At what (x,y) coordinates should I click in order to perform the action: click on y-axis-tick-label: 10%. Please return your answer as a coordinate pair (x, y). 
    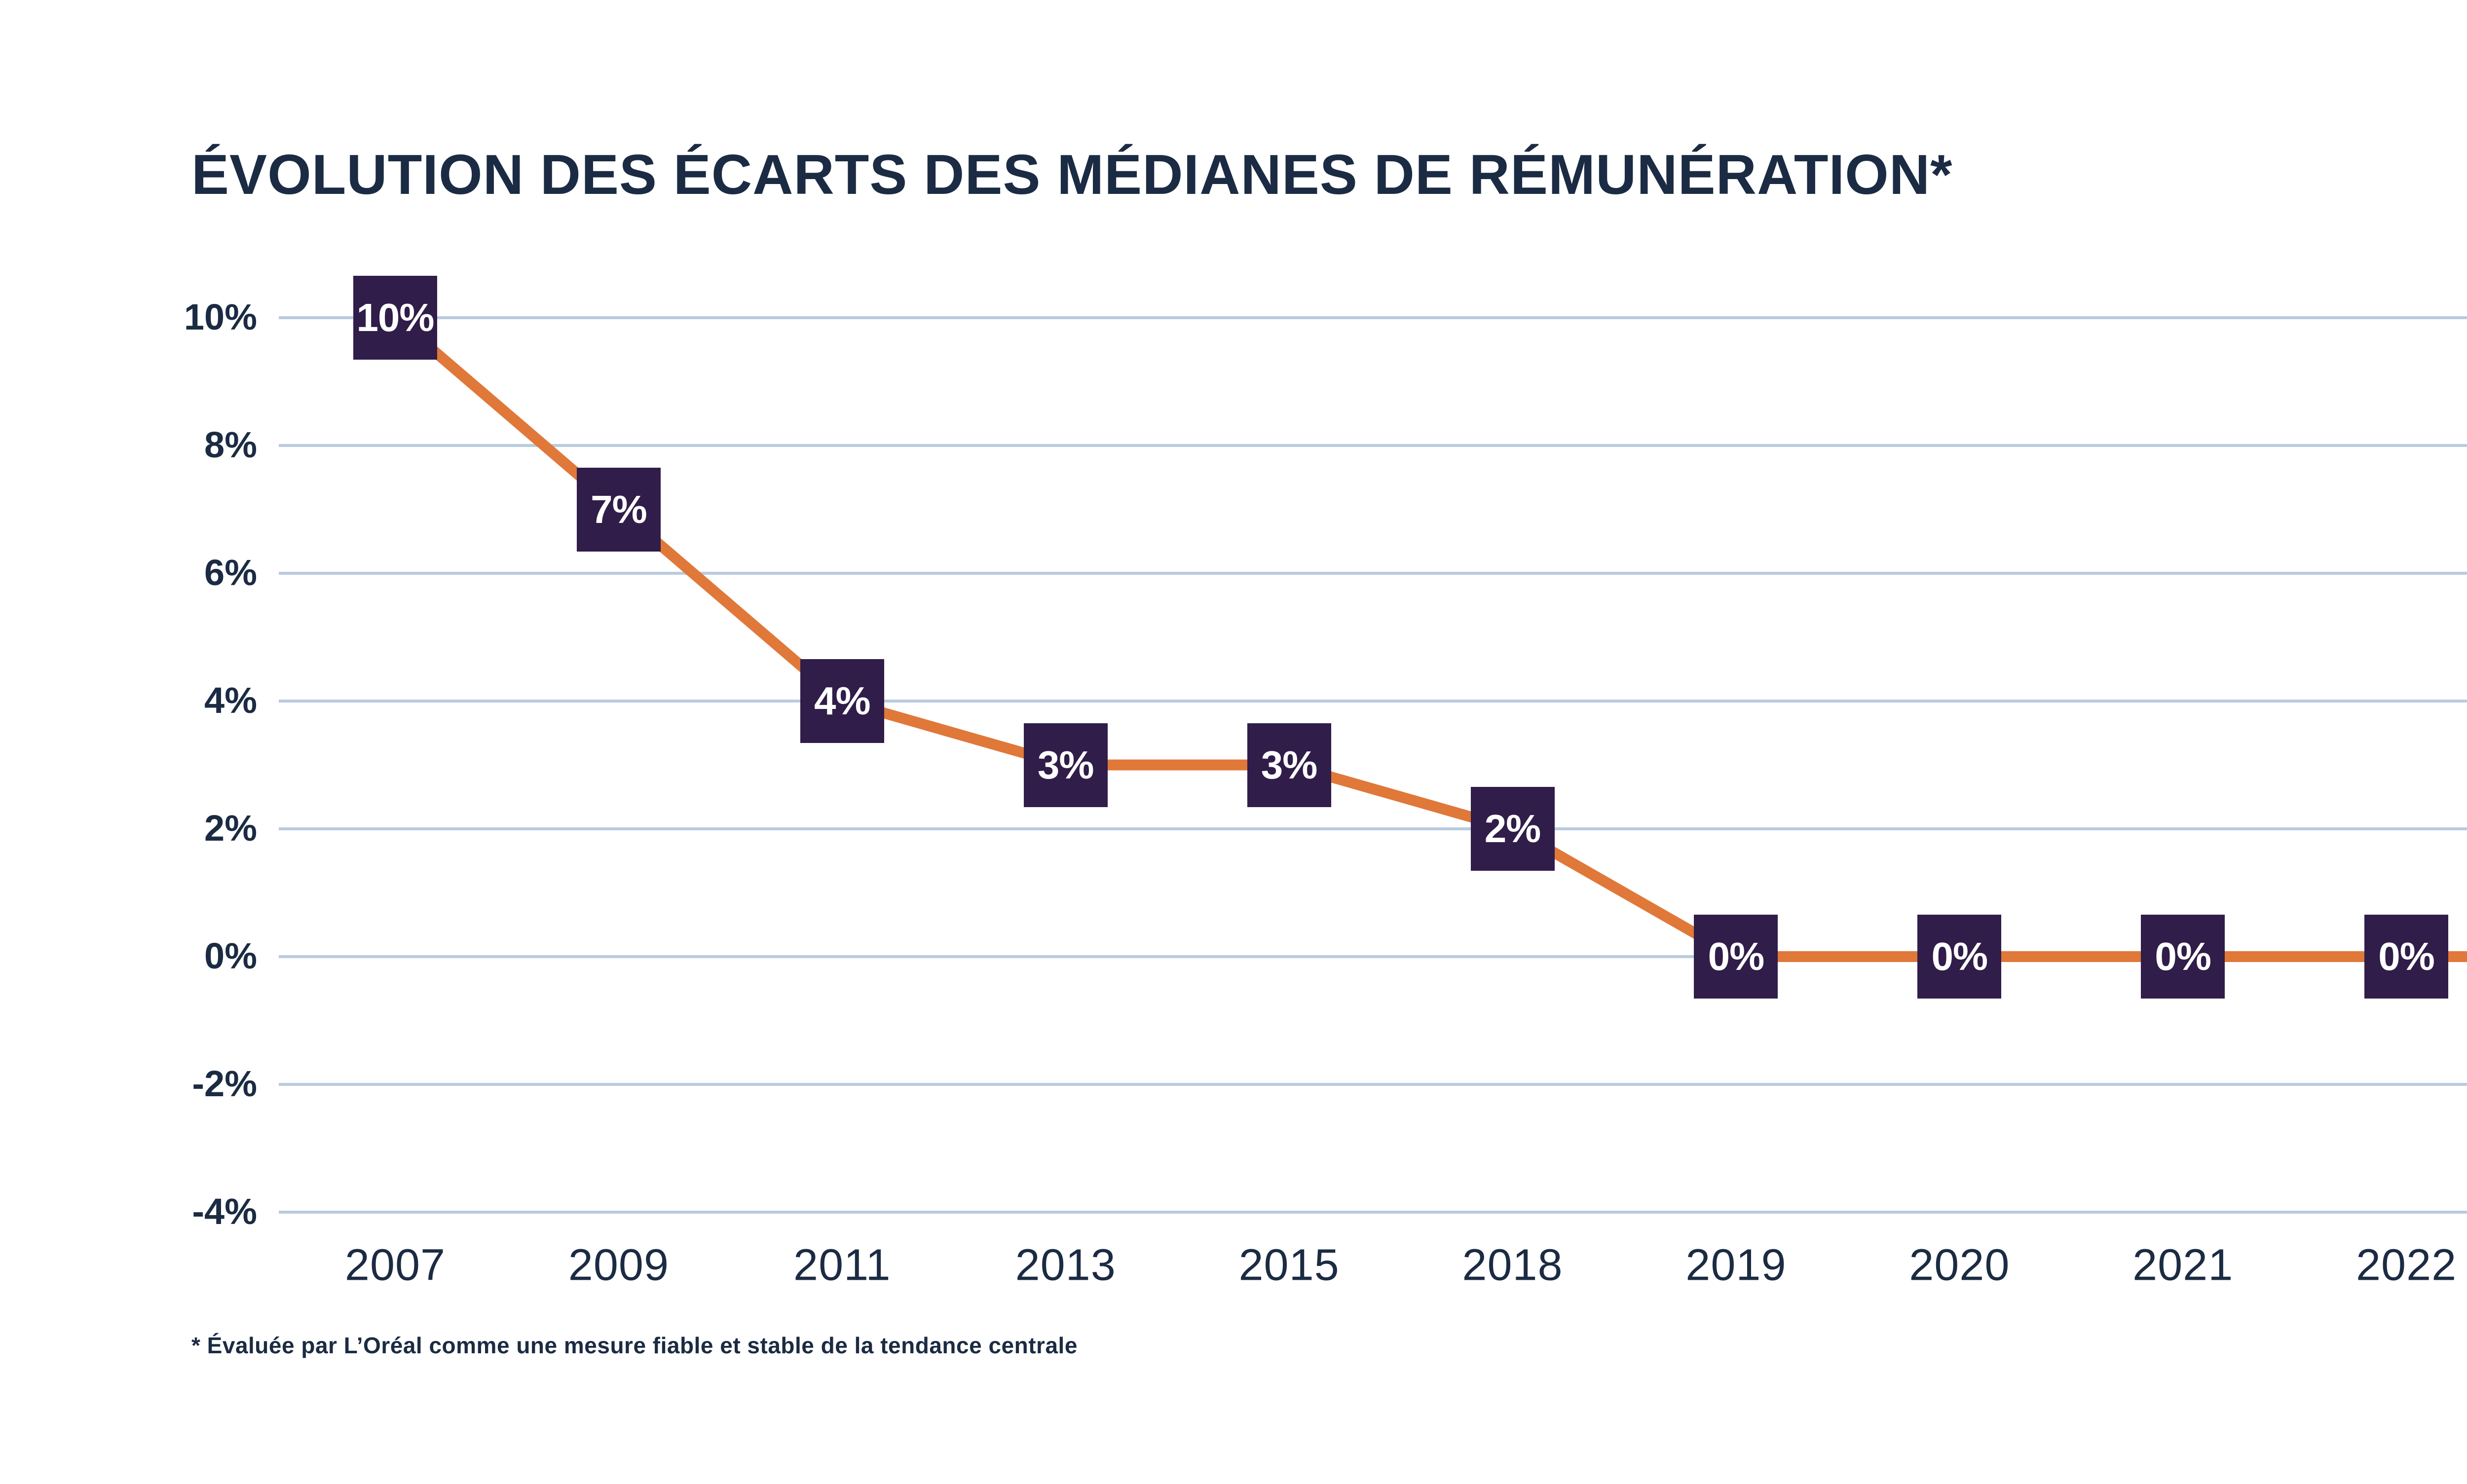
    Looking at the image, I should click on (220, 316).